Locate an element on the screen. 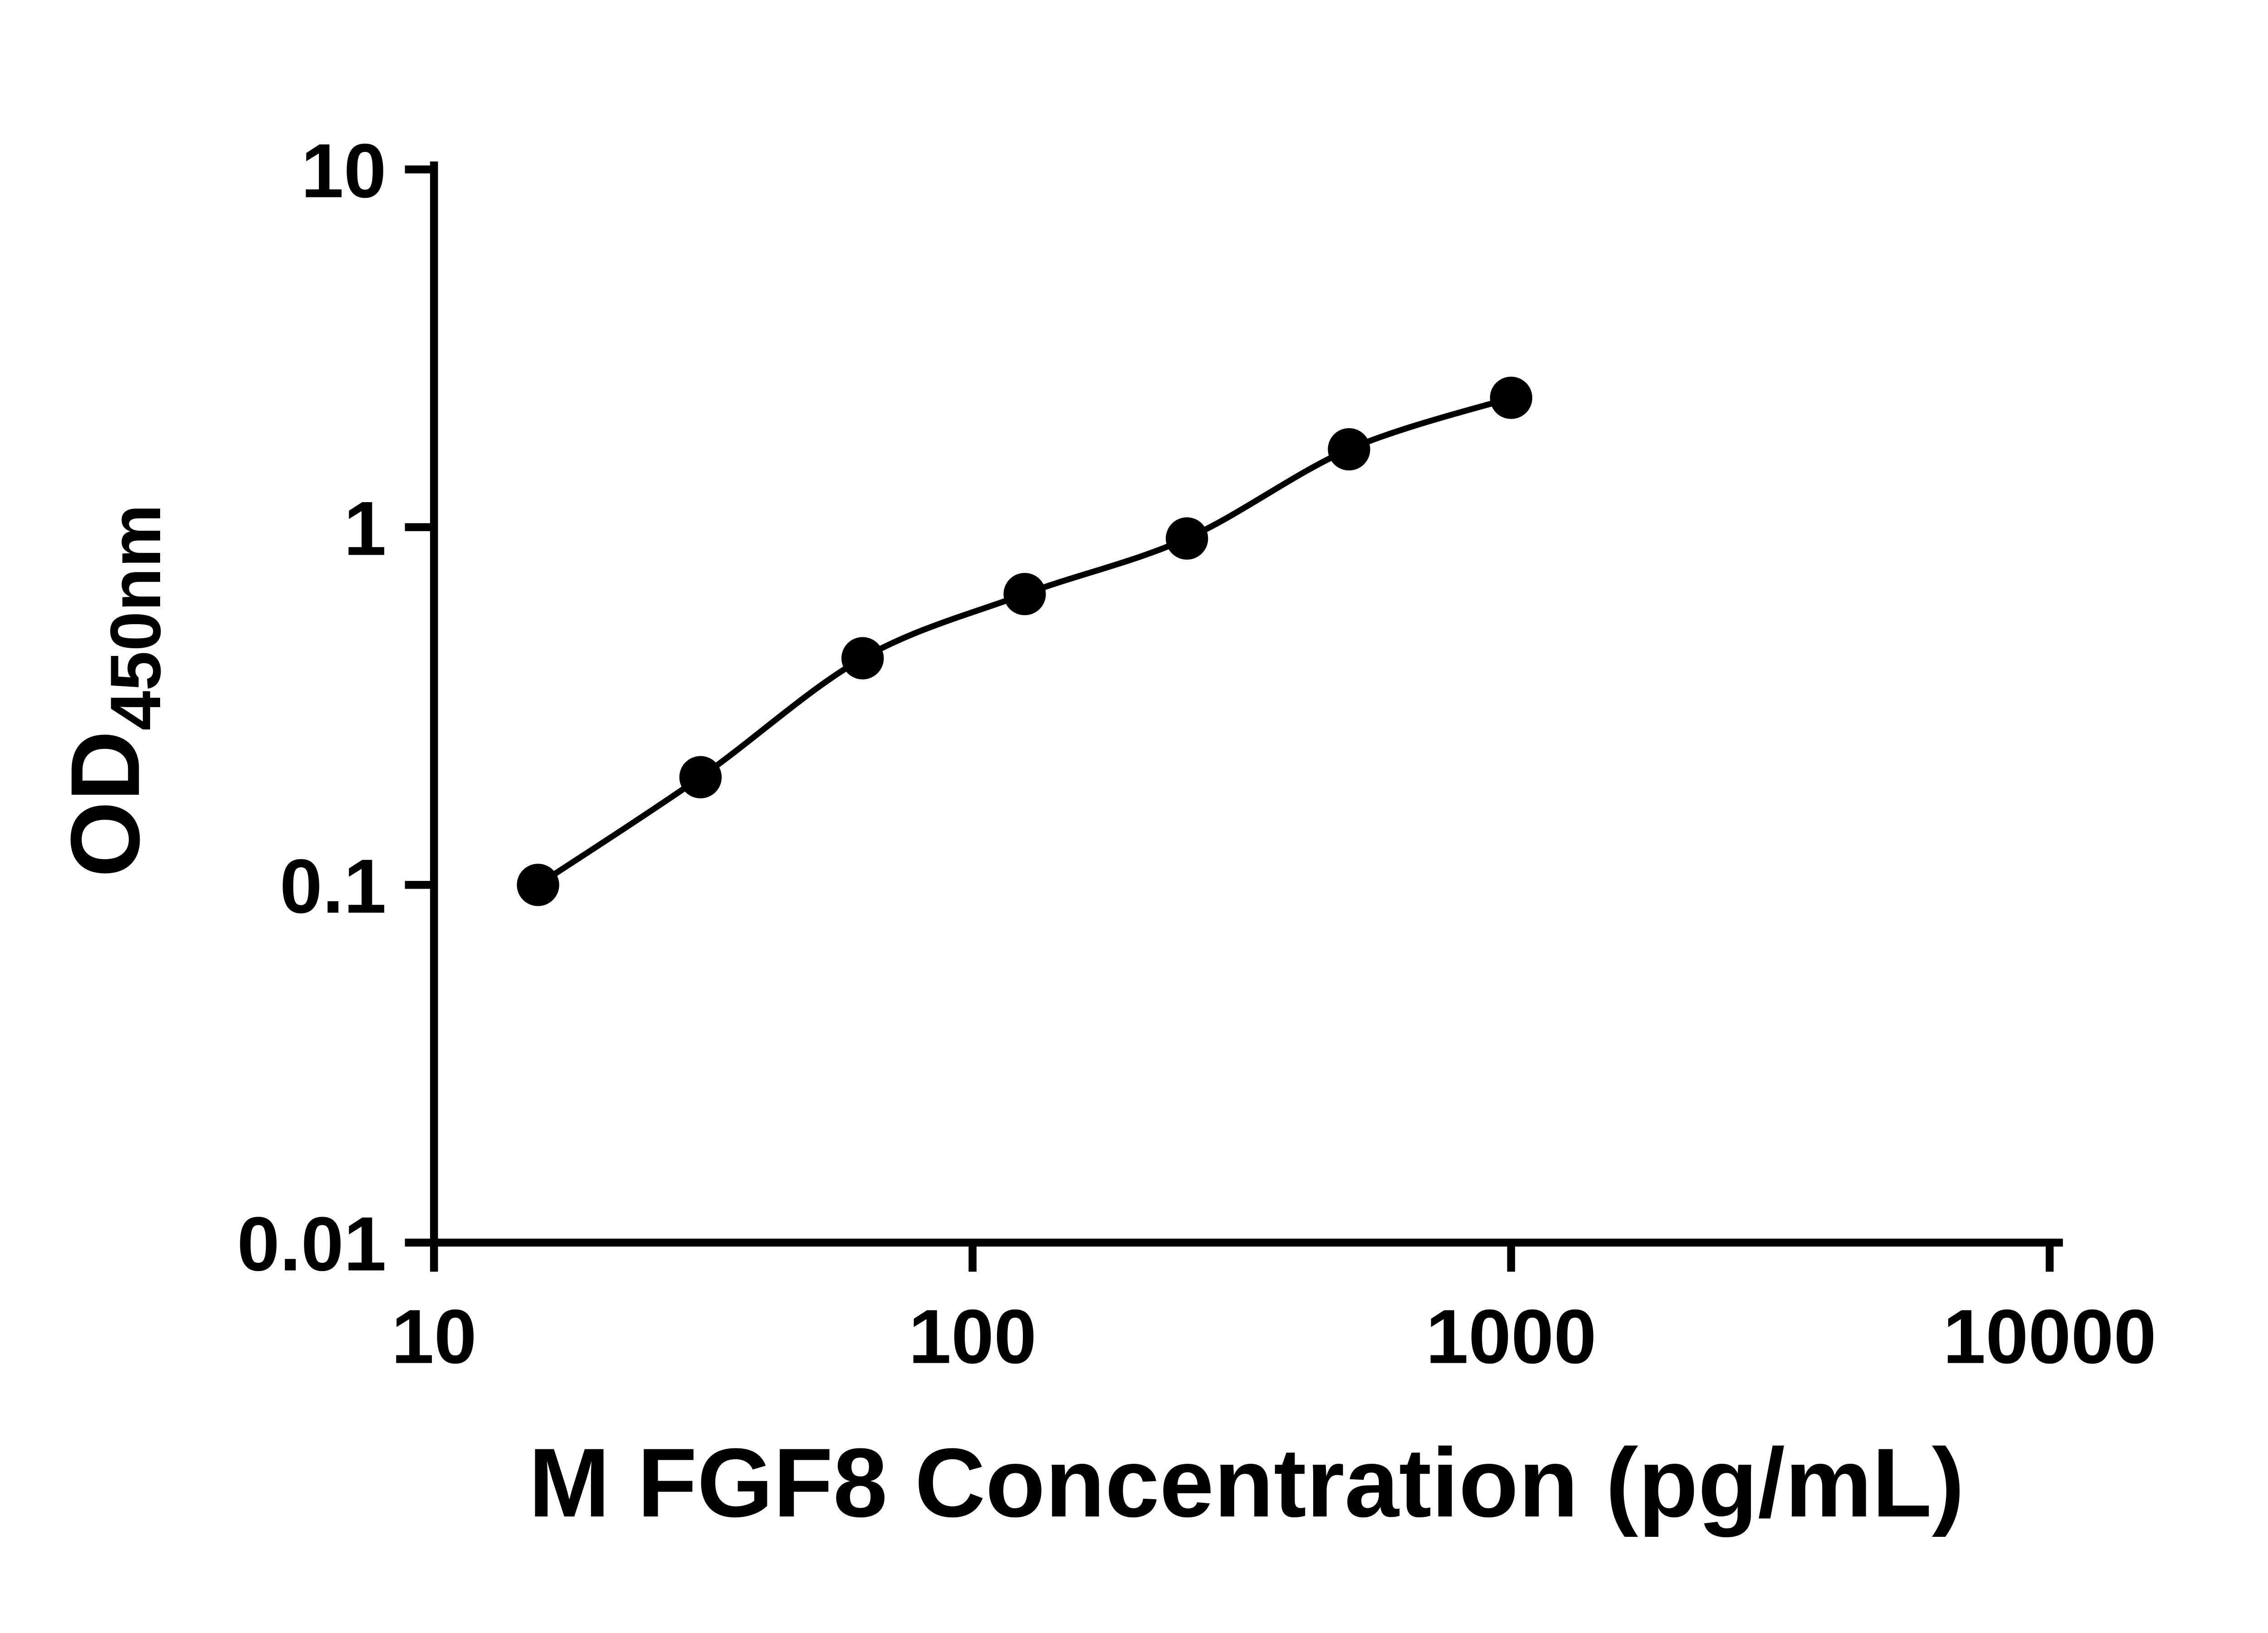 The image size is (2268, 1633). trend-line is located at coordinates (1024, 641).